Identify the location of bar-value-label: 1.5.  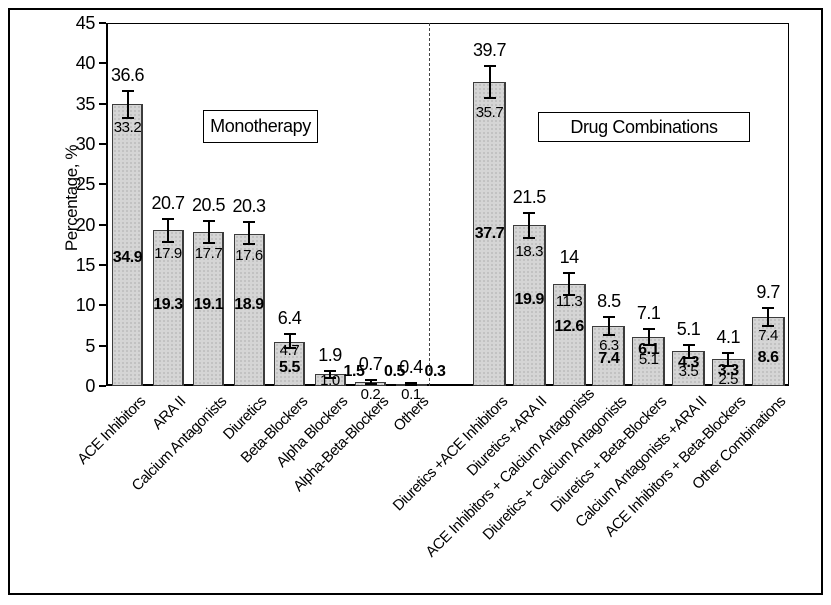
(354, 372).